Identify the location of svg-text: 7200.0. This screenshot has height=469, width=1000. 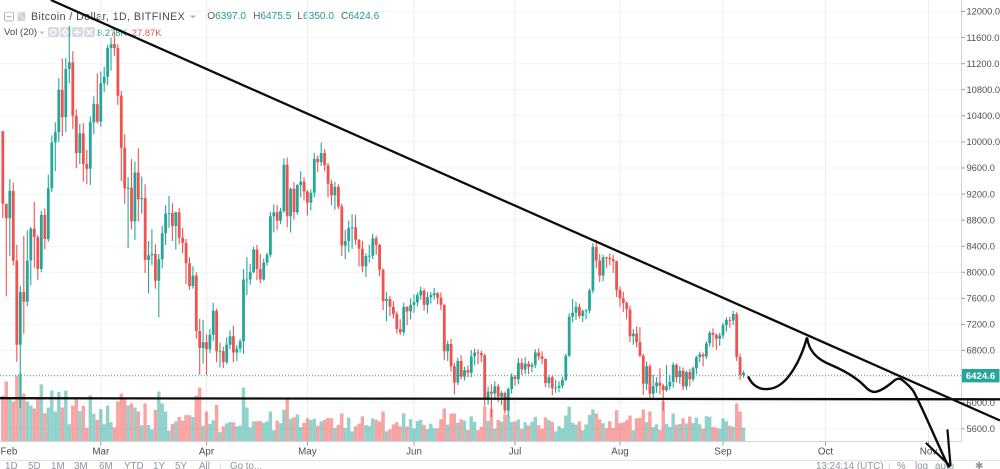
(981, 325).